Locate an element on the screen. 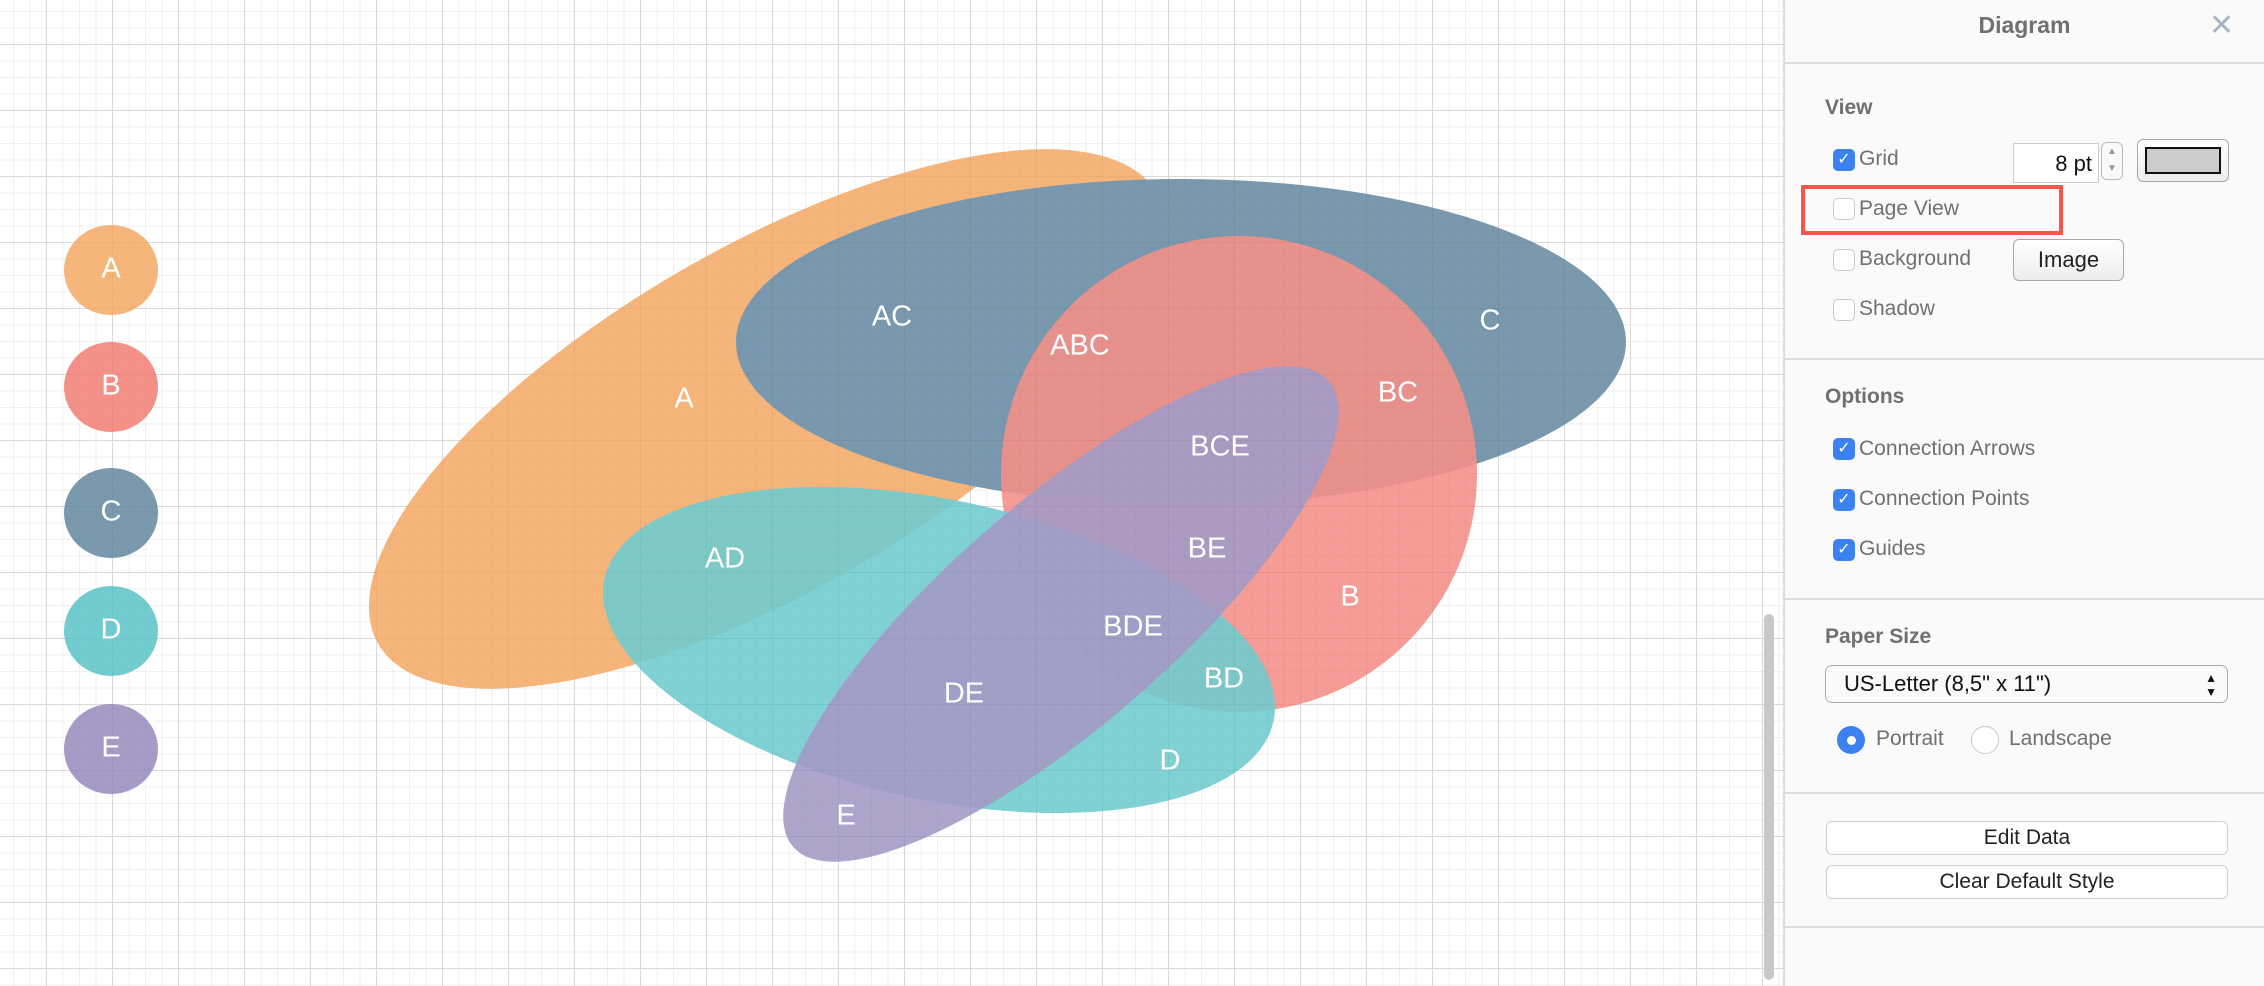  region-label-b: B is located at coordinates (1349, 597).